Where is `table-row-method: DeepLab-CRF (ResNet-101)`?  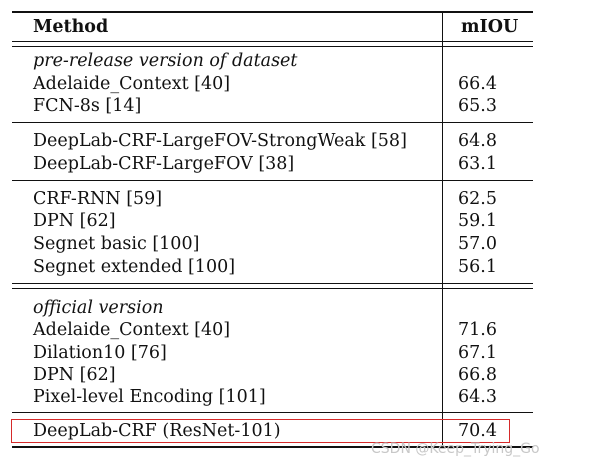
table-row-method: DeepLab-CRF (ResNet-101) is located at coordinates (157, 431).